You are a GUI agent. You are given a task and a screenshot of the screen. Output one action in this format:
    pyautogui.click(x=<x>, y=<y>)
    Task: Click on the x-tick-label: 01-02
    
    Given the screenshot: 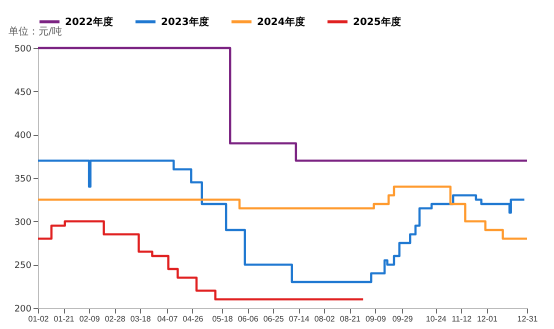 What is the action you would take?
    pyautogui.click(x=39, y=319)
    